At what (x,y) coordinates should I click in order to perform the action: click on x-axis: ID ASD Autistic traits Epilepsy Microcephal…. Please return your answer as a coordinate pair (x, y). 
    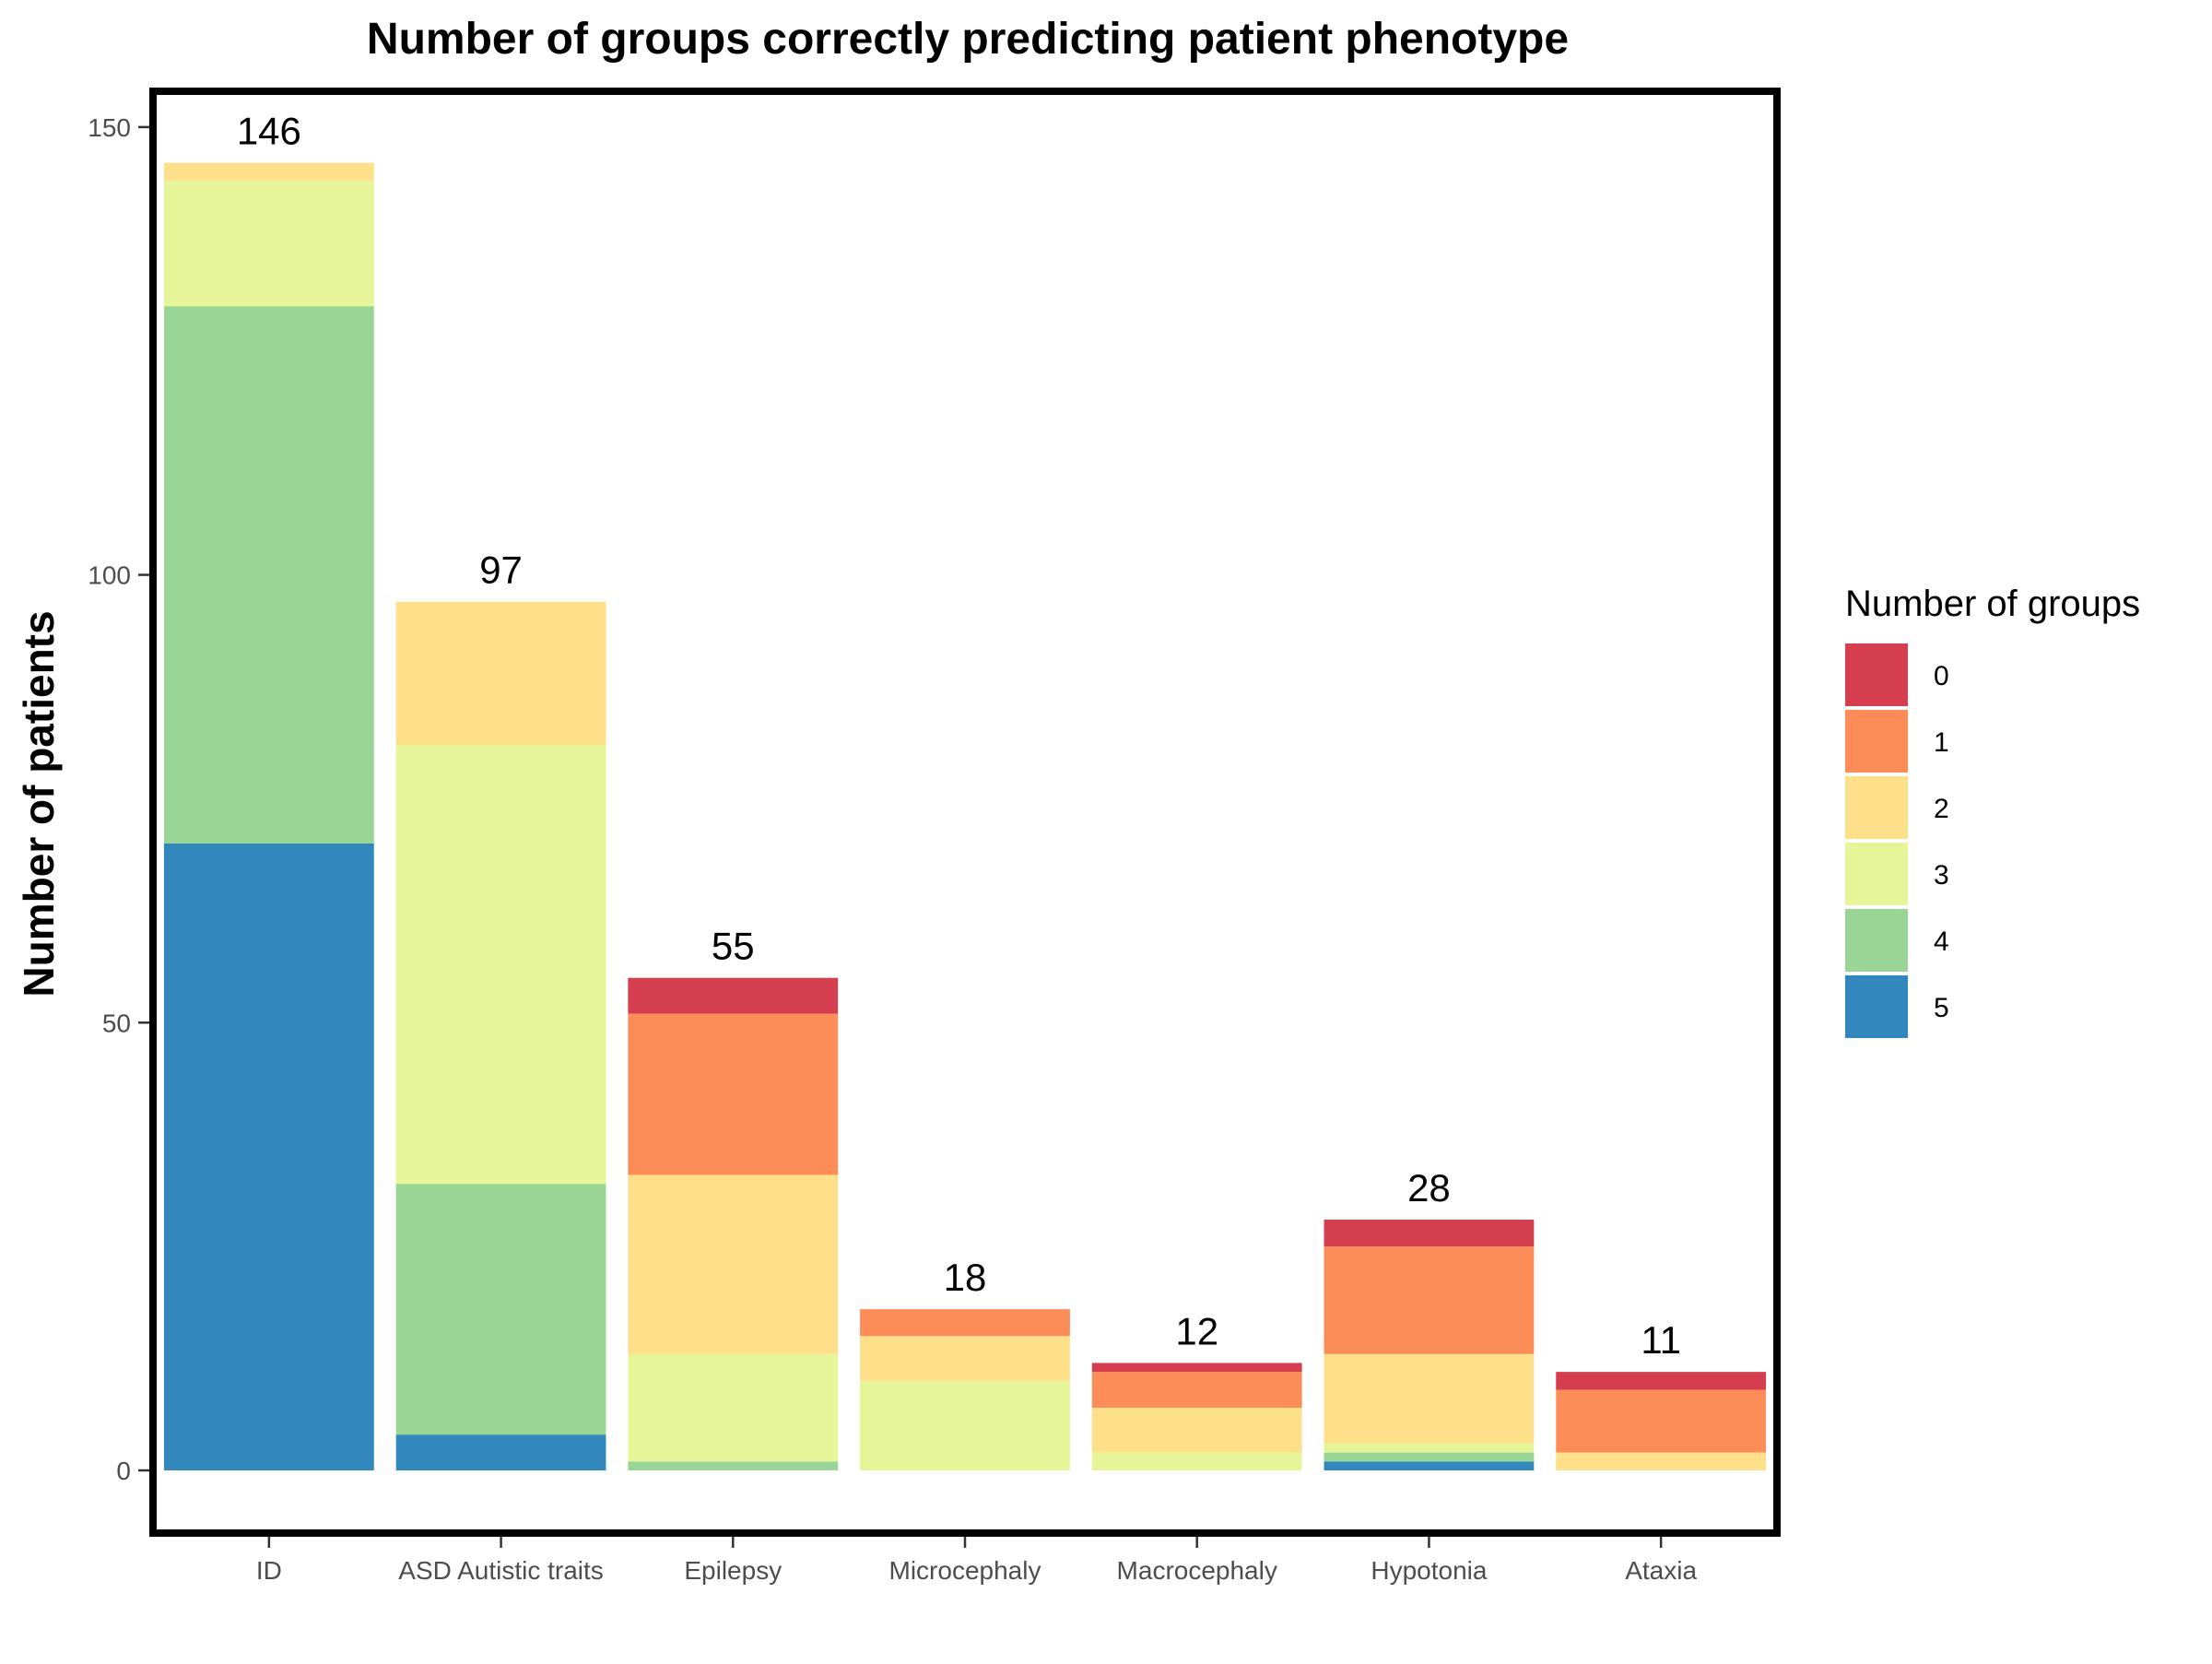
    Looking at the image, I should click on (976, 1561).